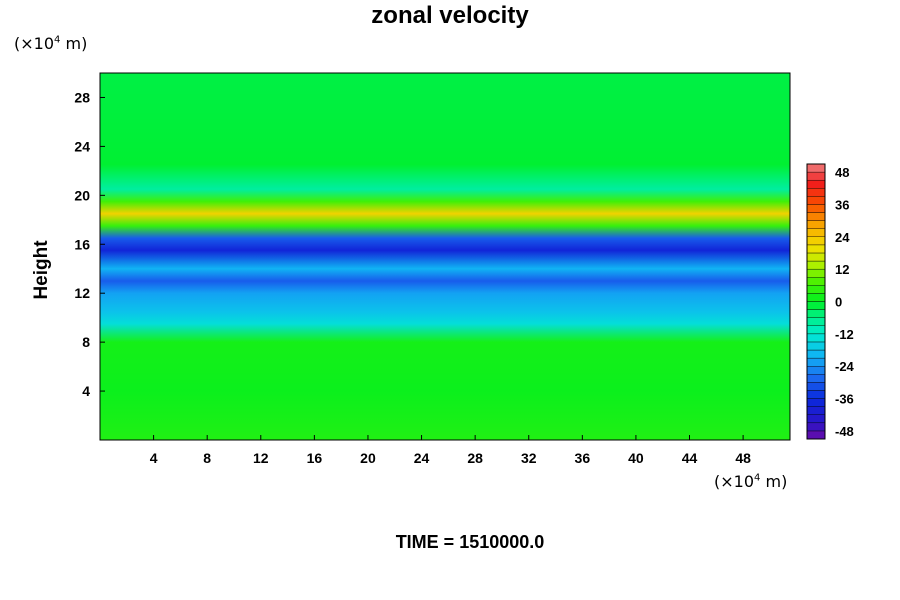 This screenshot has width=900, height=600. I want to click on colorbar-tick-label: -36, so click(844, 399).